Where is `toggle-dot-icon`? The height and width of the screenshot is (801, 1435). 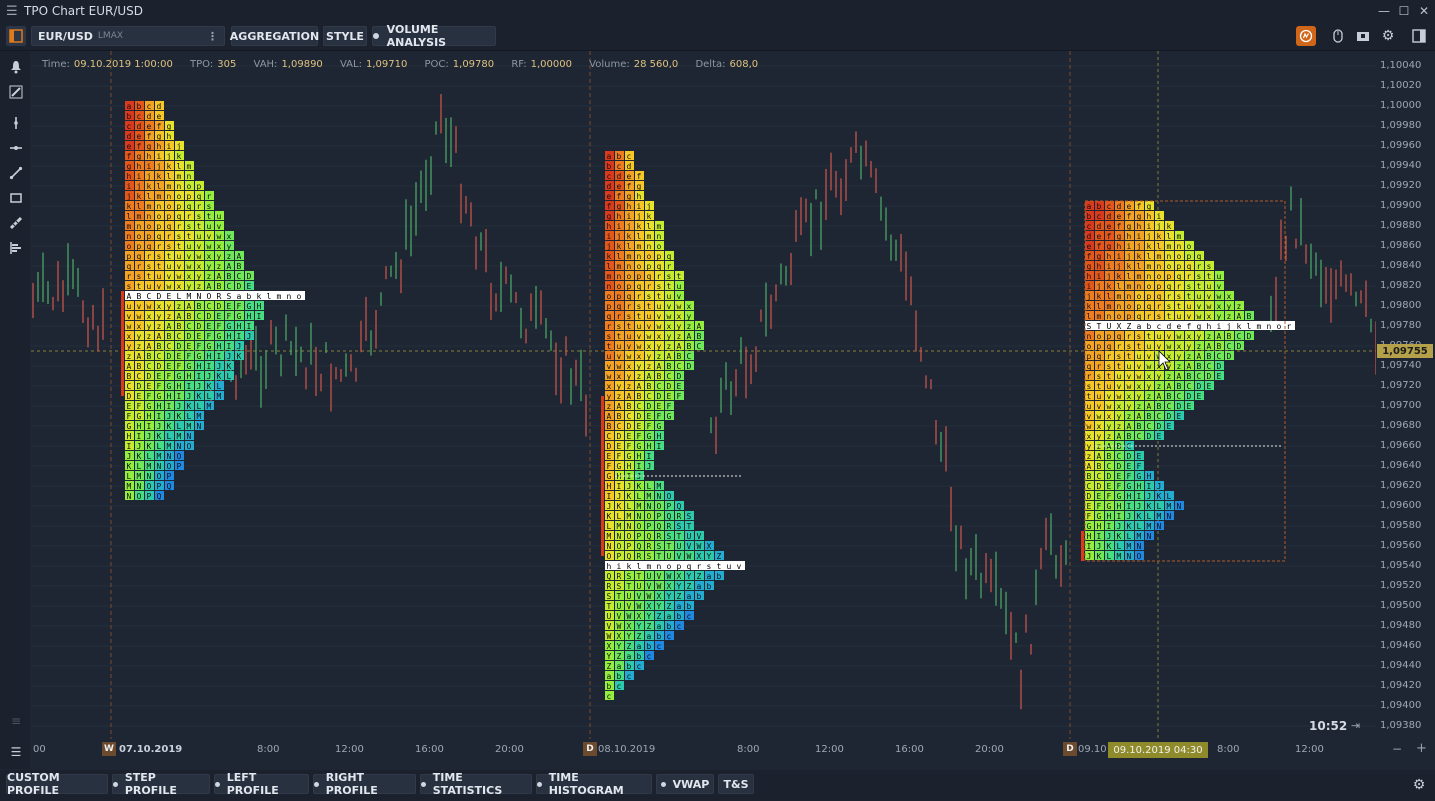 toggle-dot-icon is located at coordinates (115, 784).